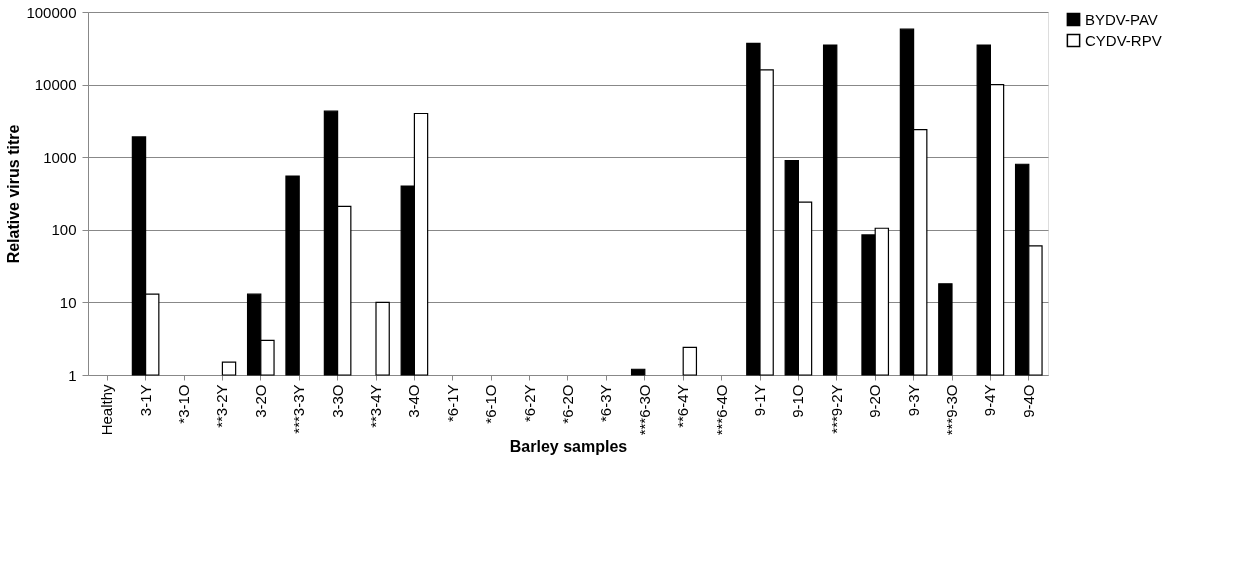 This screenshot has height=577, width=1254. Describe the element at coordinates (644, 410) in the screenshot. I see `x-tick-label: ***6-3O` at that location.